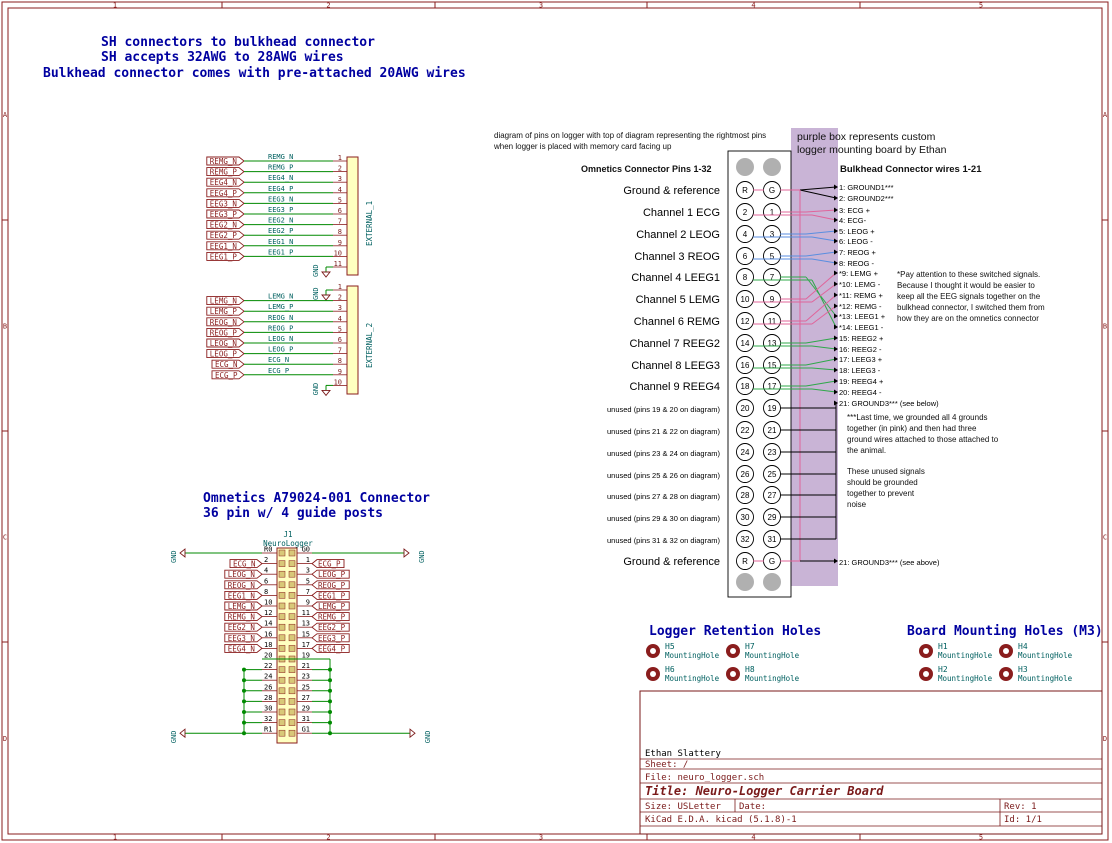 This screenshot has height=843, width=1112. Describe the element at coordinates (772, 299) in the screenshot. I see `pin-number: 9` at that location.